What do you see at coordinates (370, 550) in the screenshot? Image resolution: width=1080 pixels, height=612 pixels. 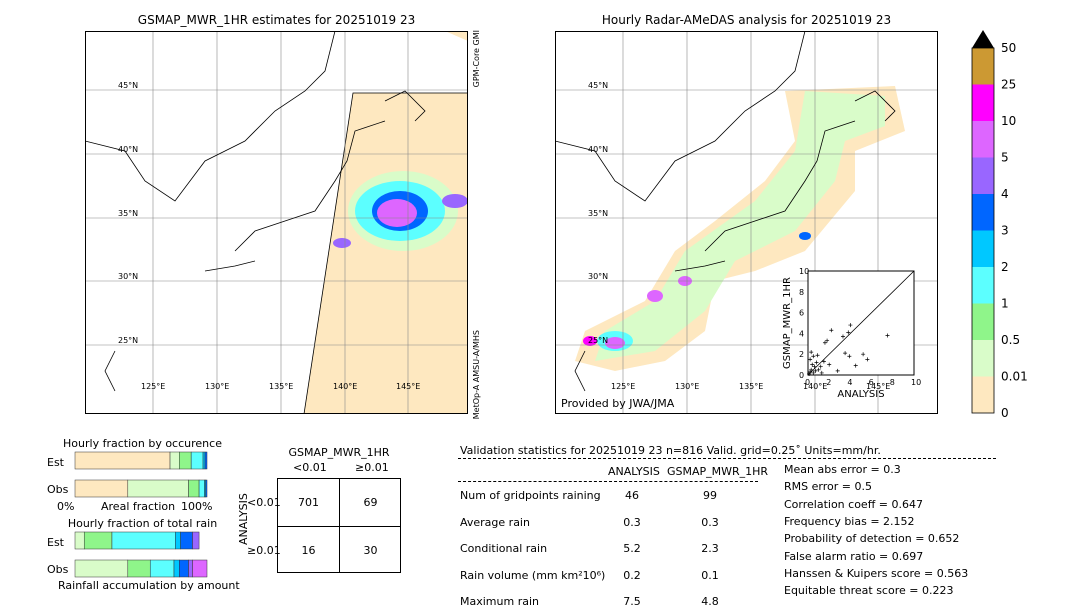 I see `cell-hit: 30` at bounding box center [370, 550].